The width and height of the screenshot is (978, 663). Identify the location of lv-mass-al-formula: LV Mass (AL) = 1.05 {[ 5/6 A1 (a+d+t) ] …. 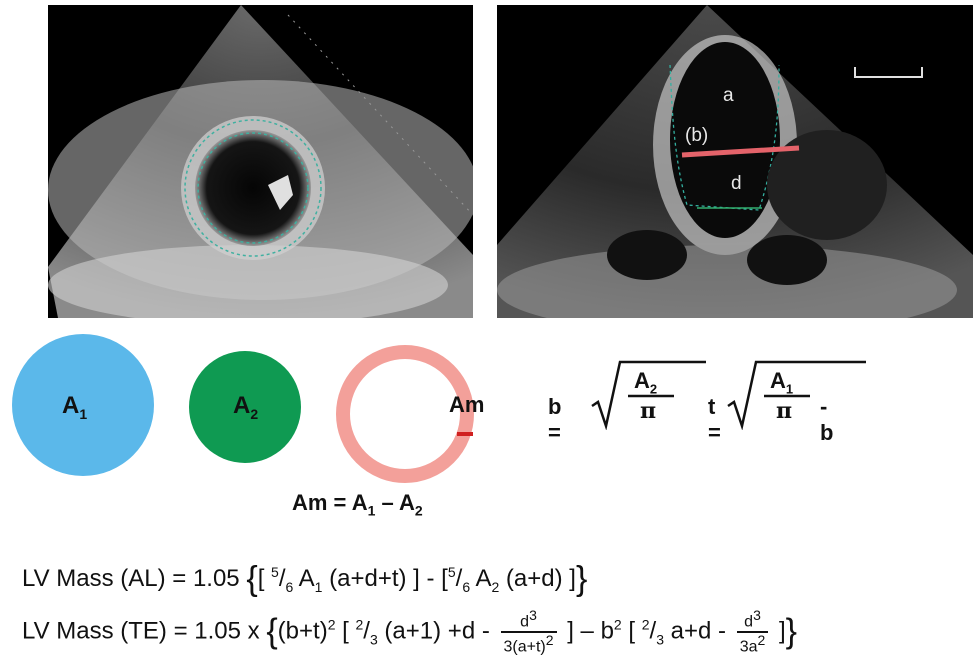
(305, 579).